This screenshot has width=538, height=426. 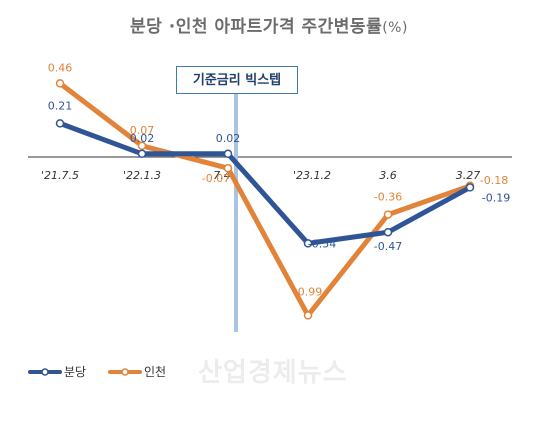 I want to click on data-label-bundang: -0.47, so click(x=388, y=246).